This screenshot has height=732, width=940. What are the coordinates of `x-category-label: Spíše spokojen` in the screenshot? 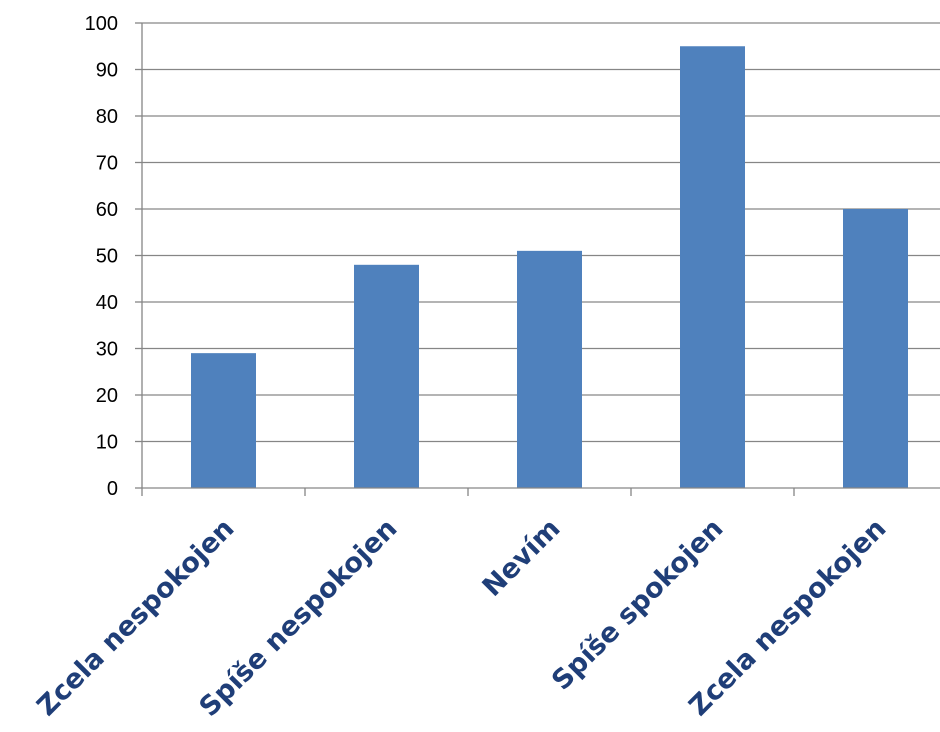 It's located at (637, 604).